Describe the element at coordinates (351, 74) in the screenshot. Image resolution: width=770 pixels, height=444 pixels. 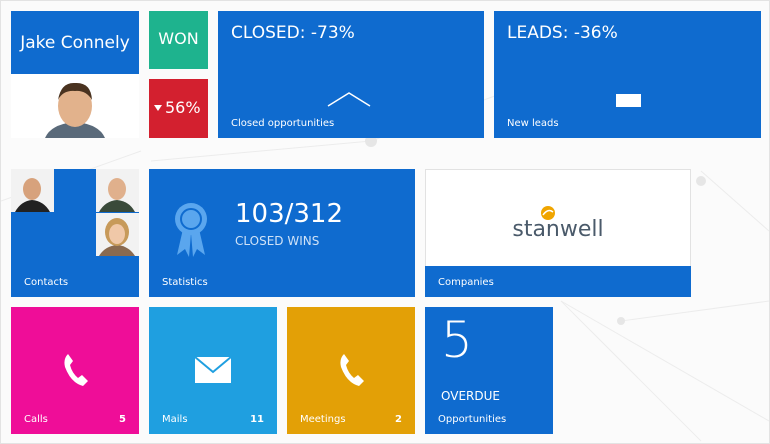
I see `closed-tile: CLOSED: -73% Closed opportunities` at that location.